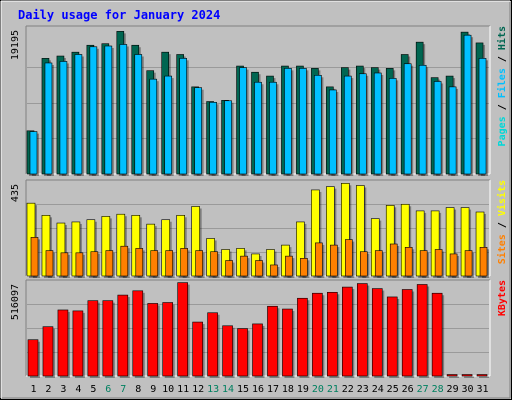 The height and width of the screenshot is (404, 512). What do you see at coordinates (408, 389) in the screenshot?
I see `x-tick-label: 26` at bounding box center [408, 389].